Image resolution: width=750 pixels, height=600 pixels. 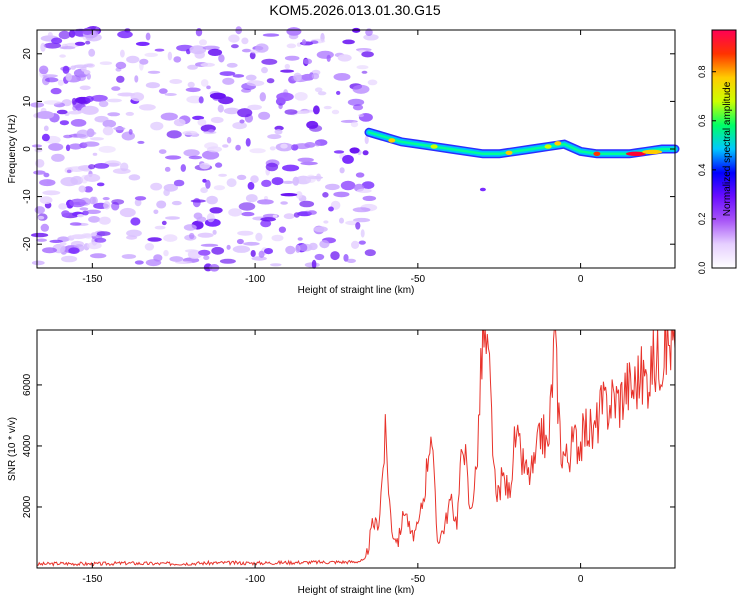 What do you see at coordinates (702, 121) in the screenshot?
I see `colorbar-tick-label: 0.6` at bounding box center [702, 121].